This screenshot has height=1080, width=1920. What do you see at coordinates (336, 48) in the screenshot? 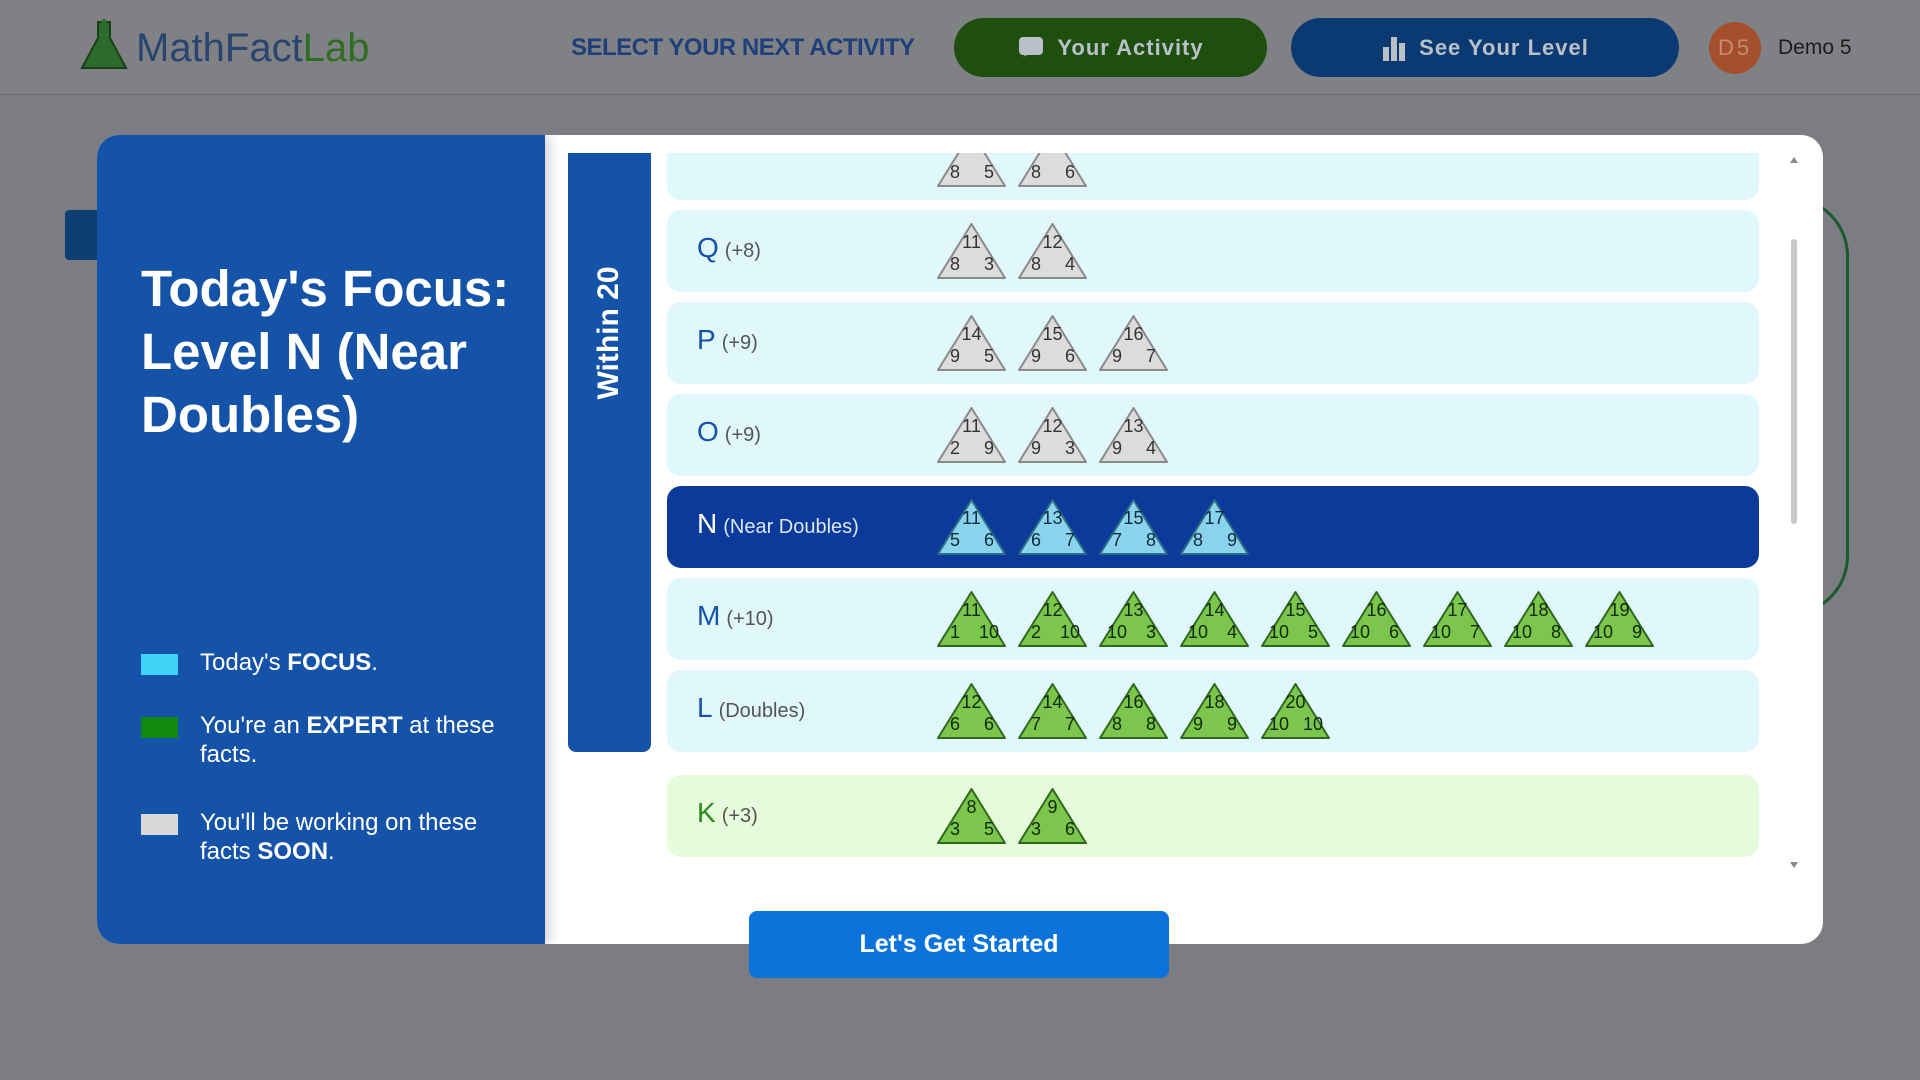
I see `logo-text: Lab` at bounding box center [336, 48].